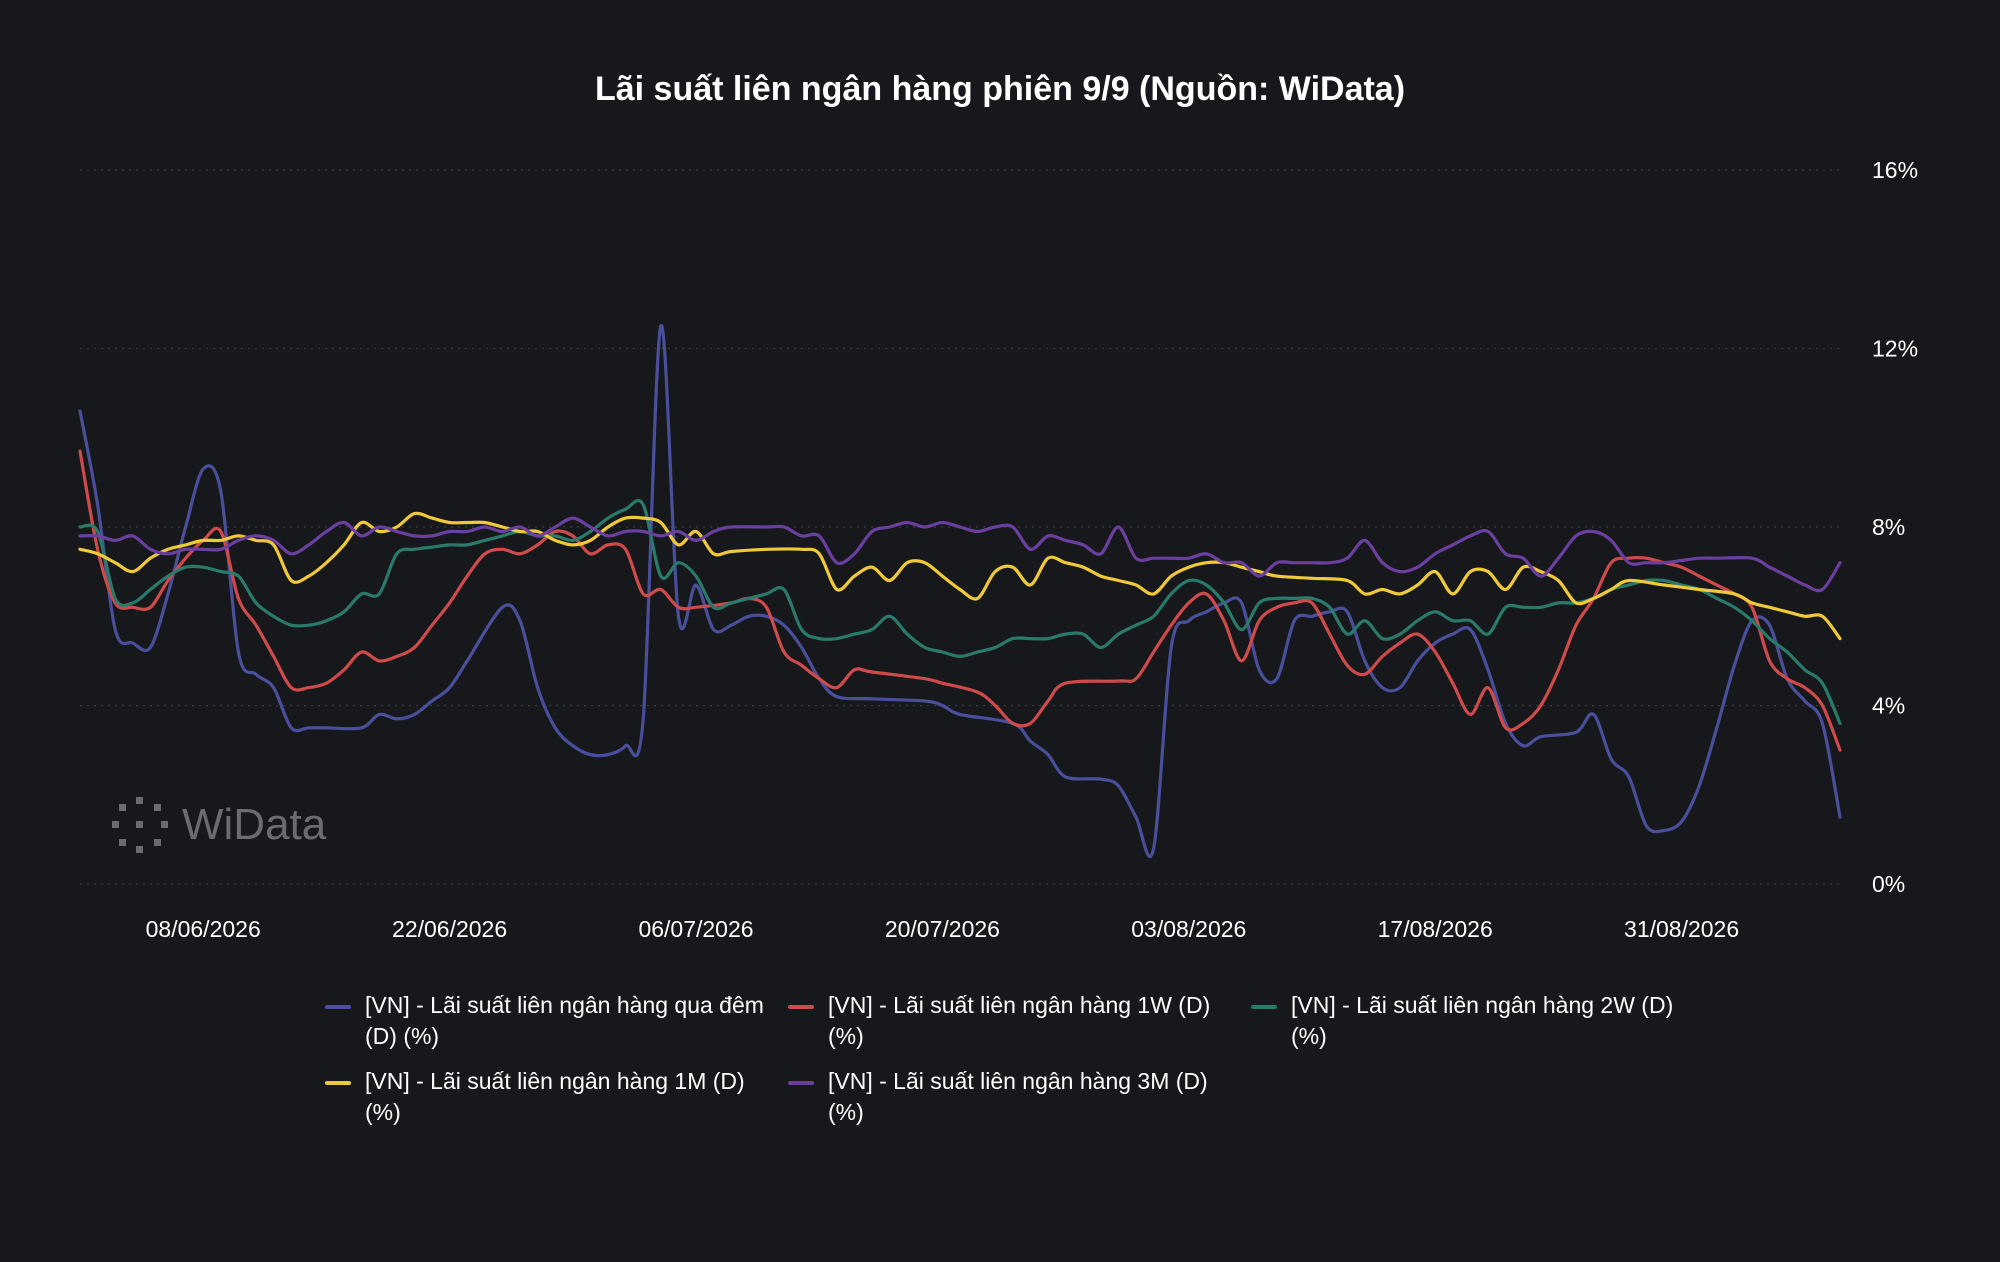 The image size is (2000, 1262). I want to click on series-line-1m, so click(960, 576).